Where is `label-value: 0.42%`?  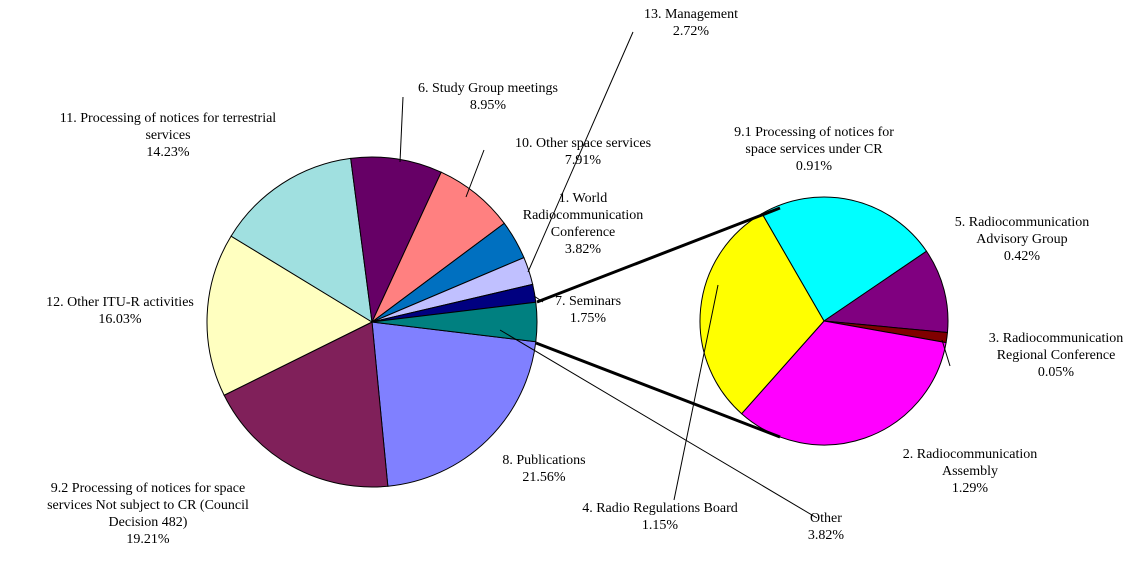
label-value: 0.42% is located at coordinates (1022, 256).